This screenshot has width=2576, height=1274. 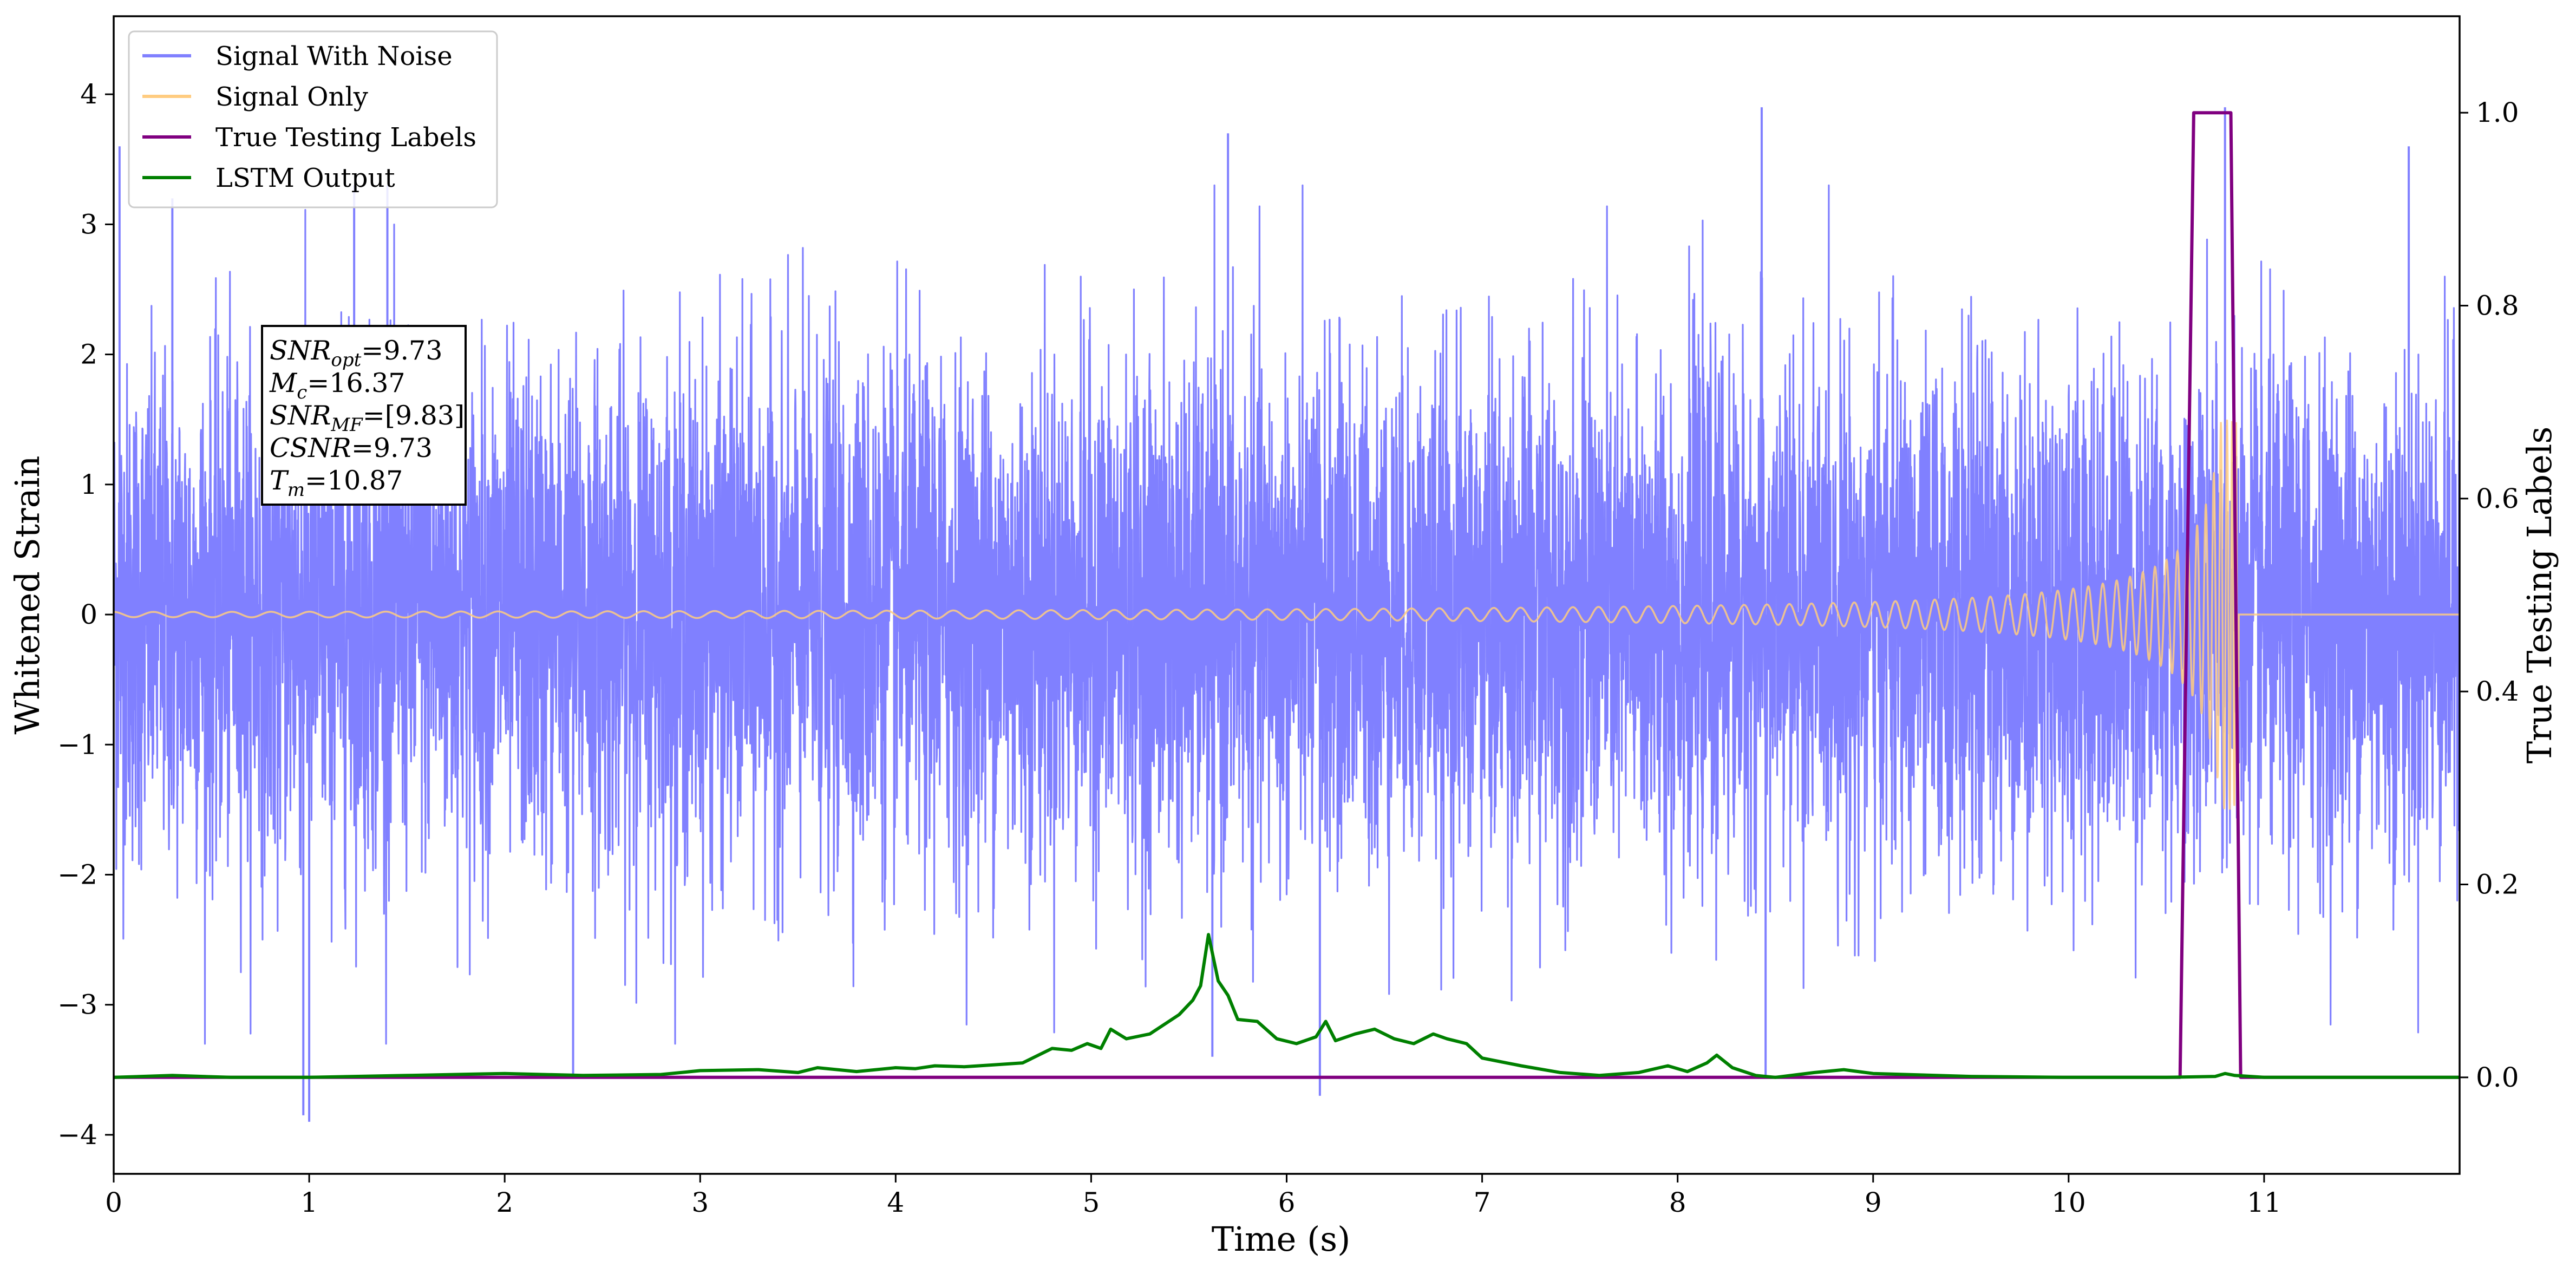 I want to click on annotation-frame, so click(x=364, y=415).